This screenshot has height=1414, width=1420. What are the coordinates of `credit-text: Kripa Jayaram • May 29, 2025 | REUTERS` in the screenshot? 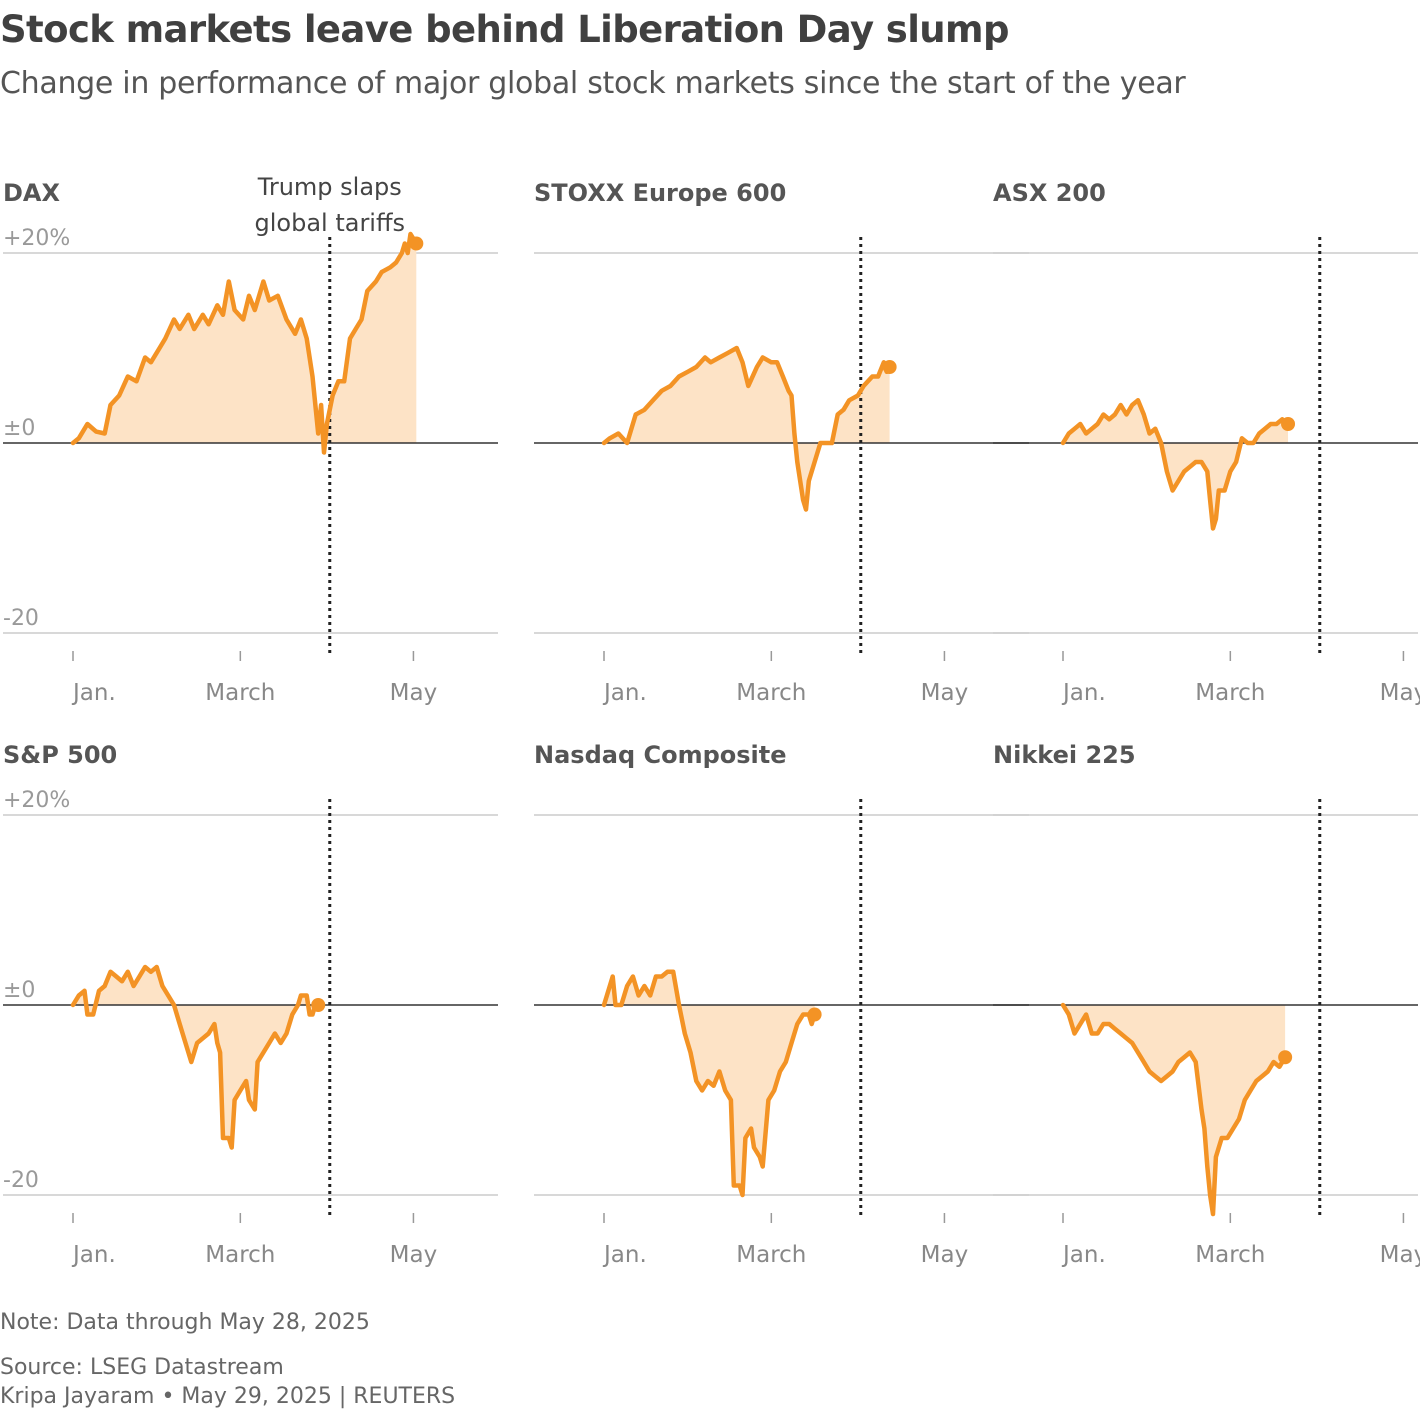 It's located at (228, 1396).